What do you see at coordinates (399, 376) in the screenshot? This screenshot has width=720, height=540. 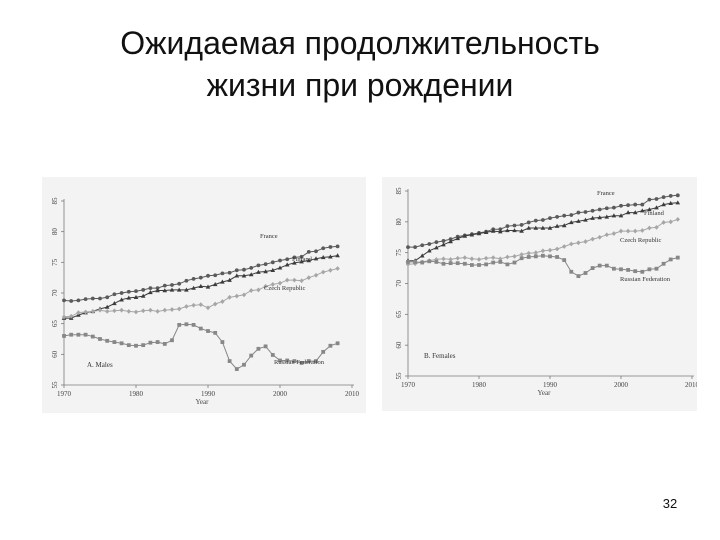 I see `y-tick-label: 55` at bounding box center [399, 376].